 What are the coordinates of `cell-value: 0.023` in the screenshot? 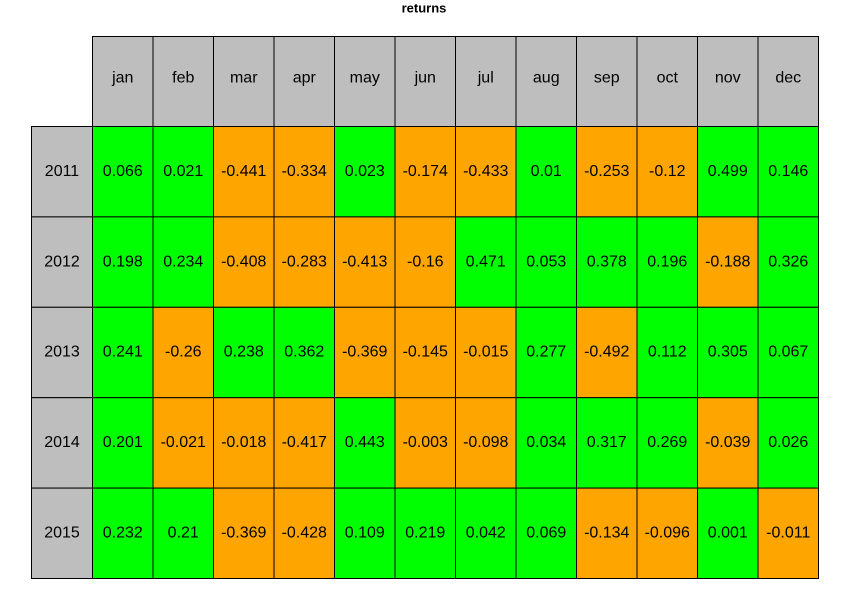 It's located at (365, 171).